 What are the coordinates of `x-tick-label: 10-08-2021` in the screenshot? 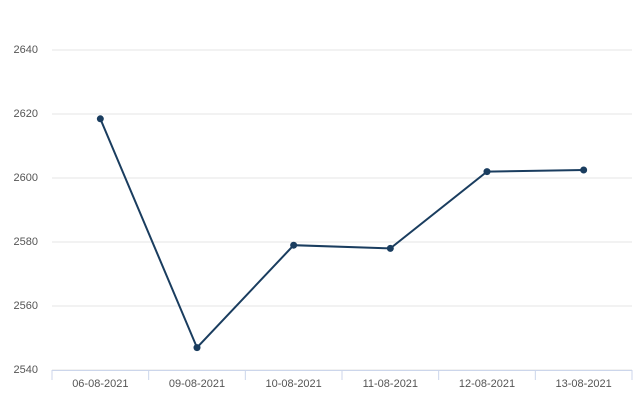 It's located at (294, 384).